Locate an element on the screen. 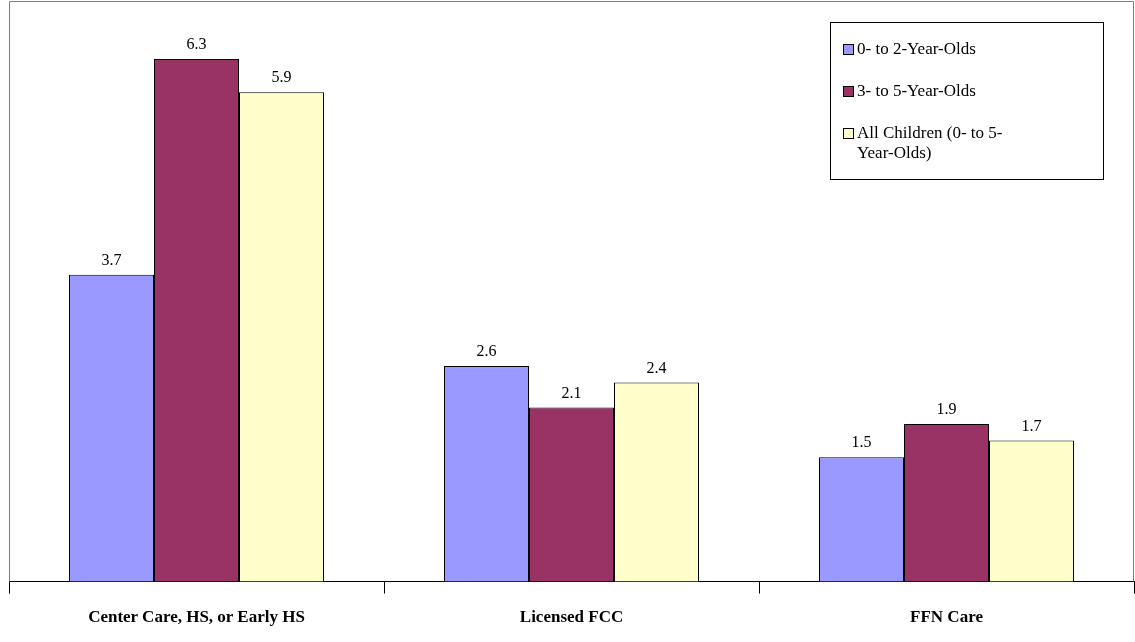  legend-label: 0- to 2-Year-Olds is located at coordinates (917, 49).